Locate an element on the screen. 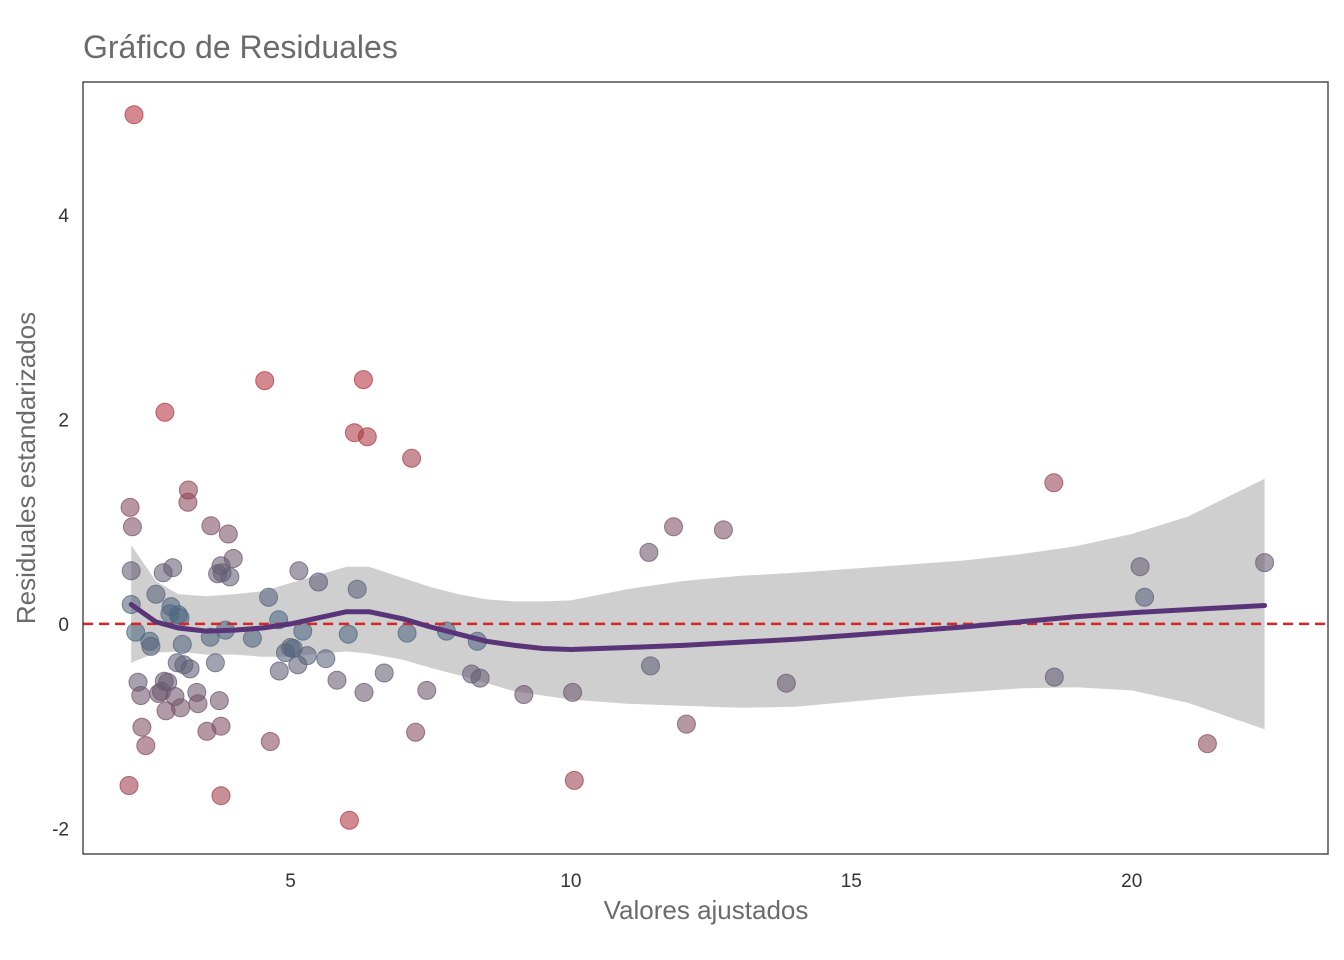  x-tick-label: 10 is located at coordinates (570, 881).